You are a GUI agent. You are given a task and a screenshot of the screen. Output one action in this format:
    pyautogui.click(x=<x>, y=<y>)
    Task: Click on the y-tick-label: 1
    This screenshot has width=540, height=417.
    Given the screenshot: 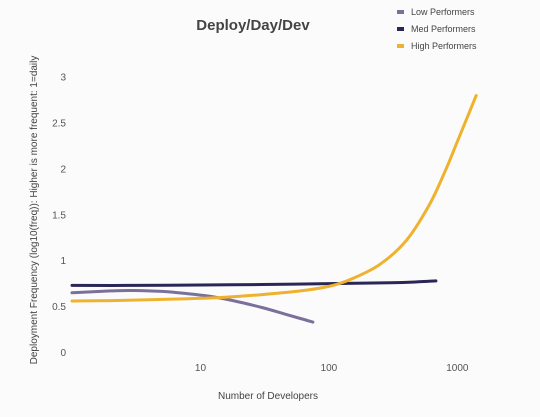 What is the action you would take?
    pyautogui.click(x=63, y=261)
    